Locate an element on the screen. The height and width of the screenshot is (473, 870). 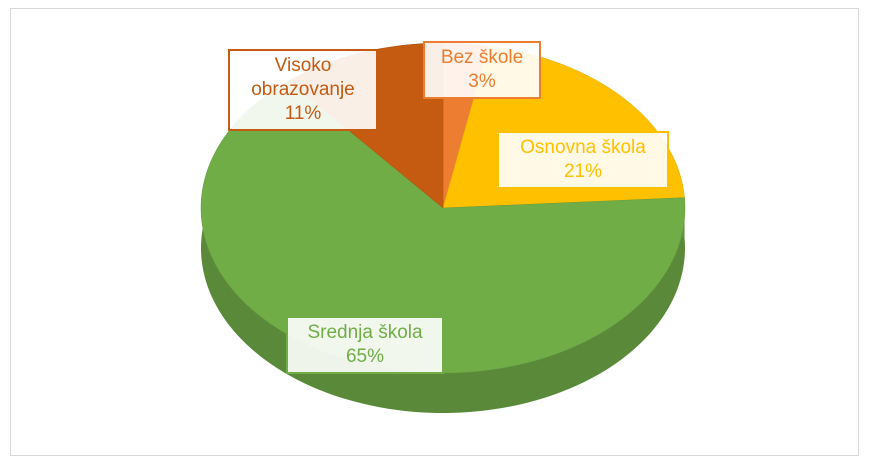
data-label: Srednja škola 65% is located at coordinates (365, 345).